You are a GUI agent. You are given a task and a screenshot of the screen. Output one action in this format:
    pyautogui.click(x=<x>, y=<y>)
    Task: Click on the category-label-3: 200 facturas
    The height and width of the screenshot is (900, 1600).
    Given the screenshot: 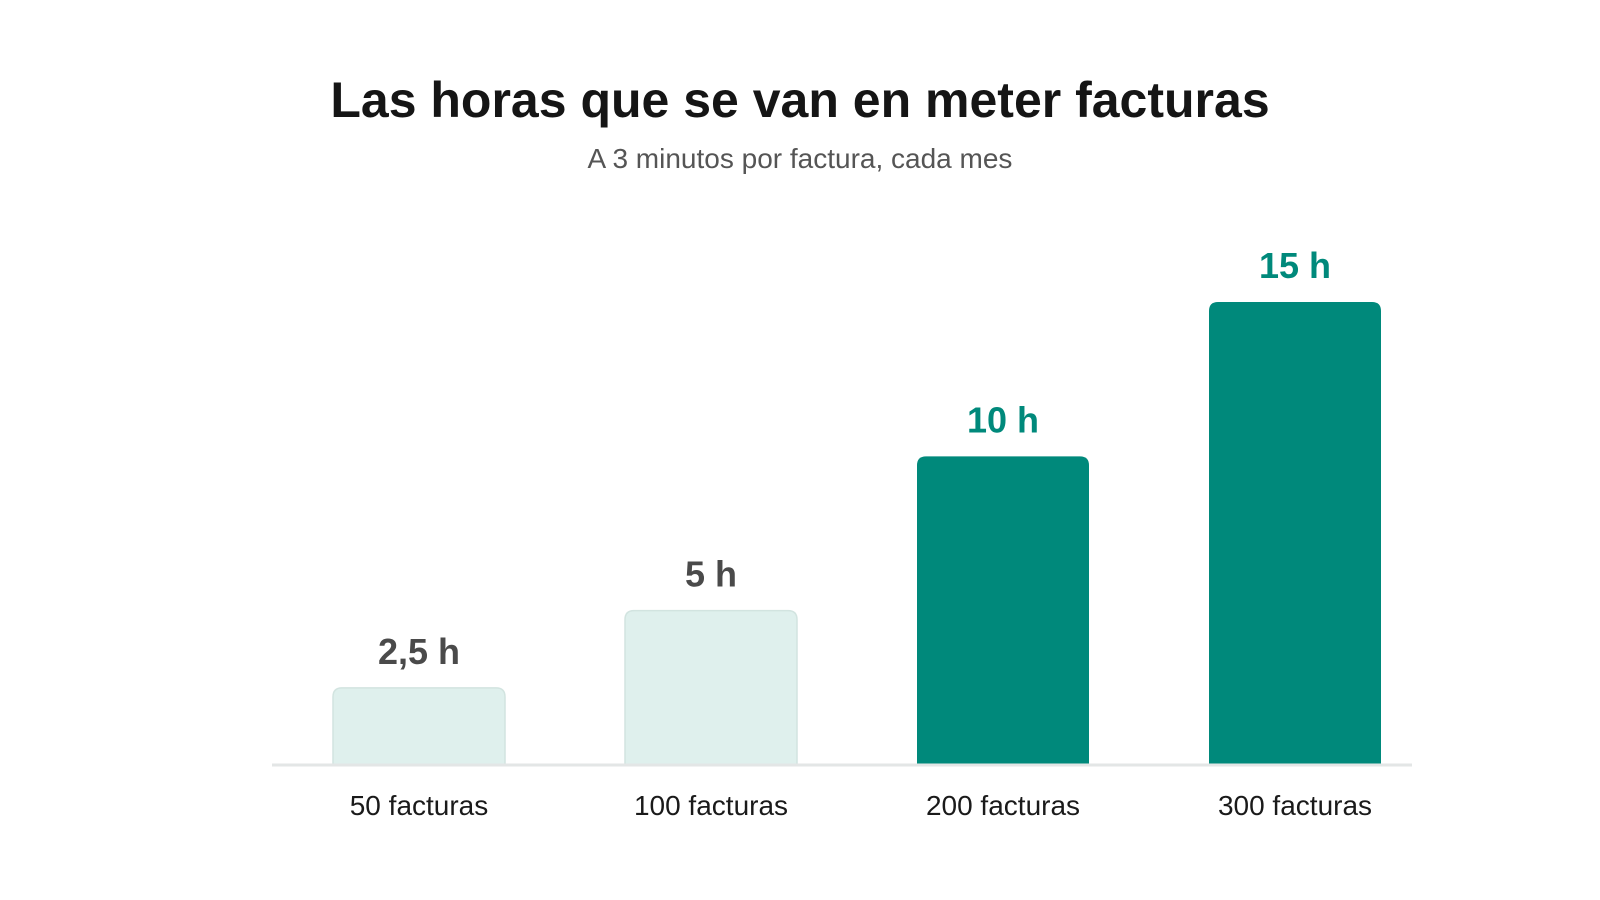 What is the action you would take?
    pyautogui.click(x=1003, y=805)
    